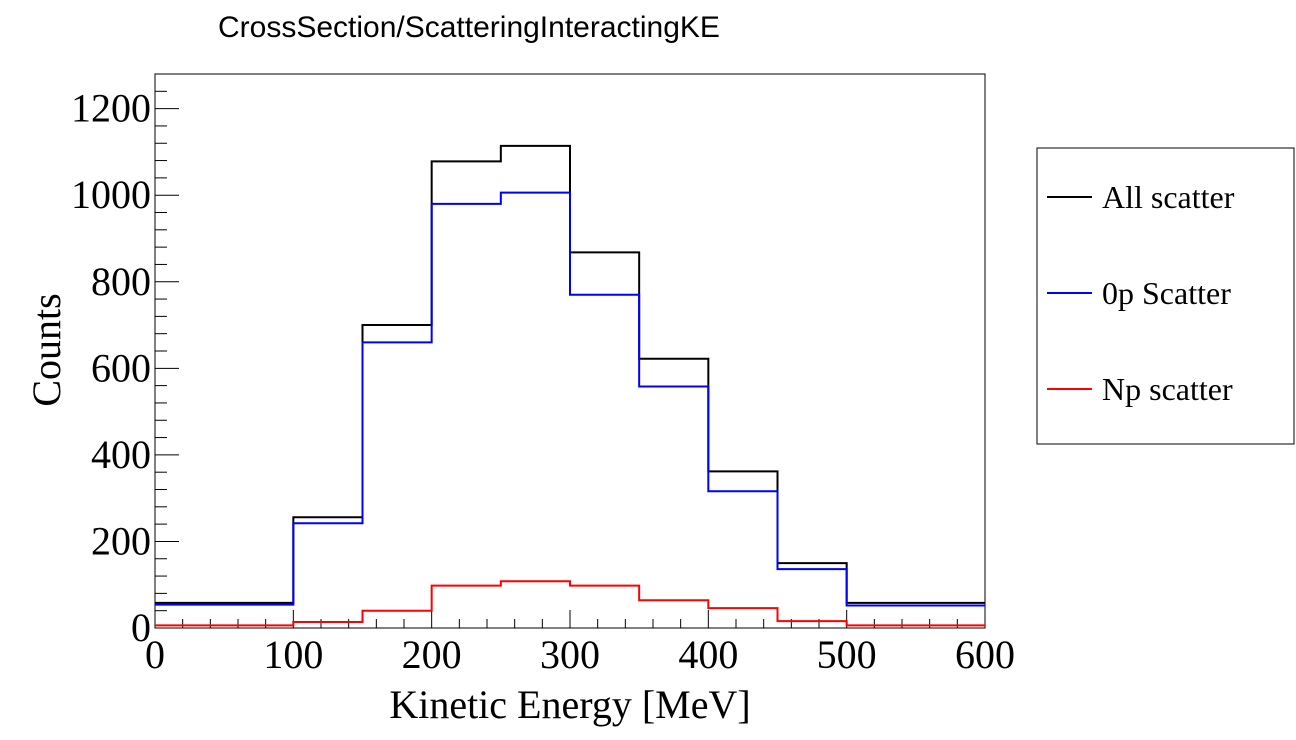 This screenshot has height=740, width=1296. What do you see at coordinates (141, 627) in the screenshot?
I see `y-tick-label: 0` at bounding box center [141, 627].